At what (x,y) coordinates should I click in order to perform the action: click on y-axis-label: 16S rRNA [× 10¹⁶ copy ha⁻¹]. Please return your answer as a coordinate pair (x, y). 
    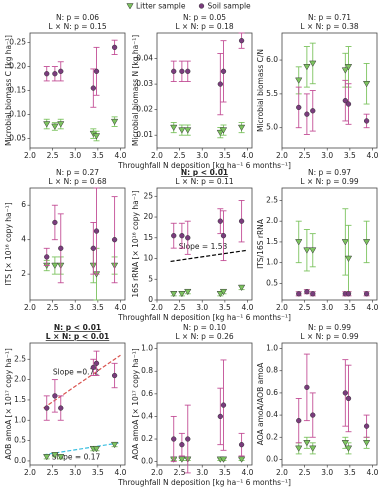
    Looking at the image, I should click on (135, 243).